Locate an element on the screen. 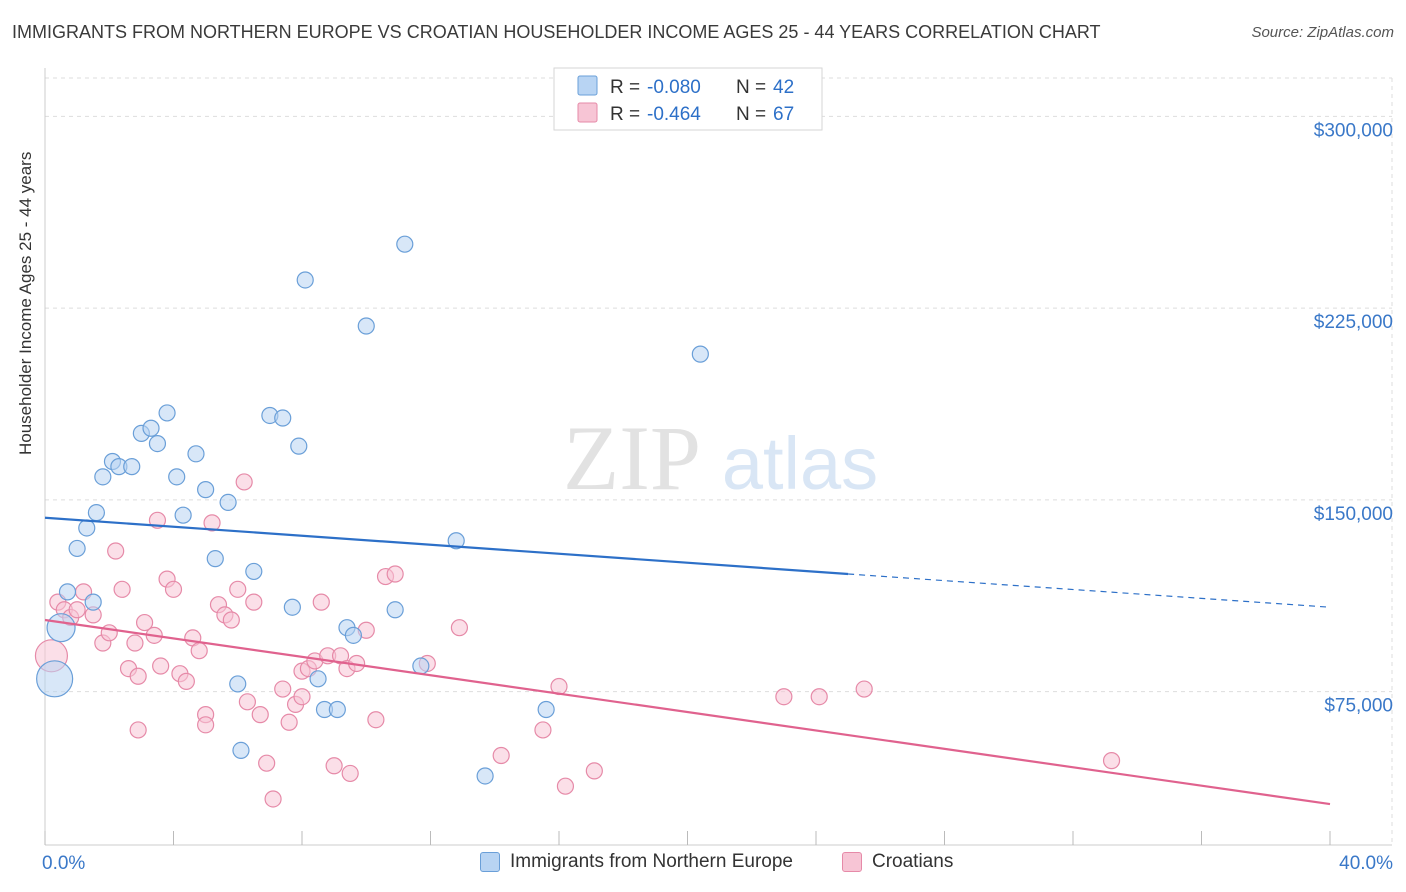  trend-line-northern-europe-extension is located at coordinates (1089, 590).